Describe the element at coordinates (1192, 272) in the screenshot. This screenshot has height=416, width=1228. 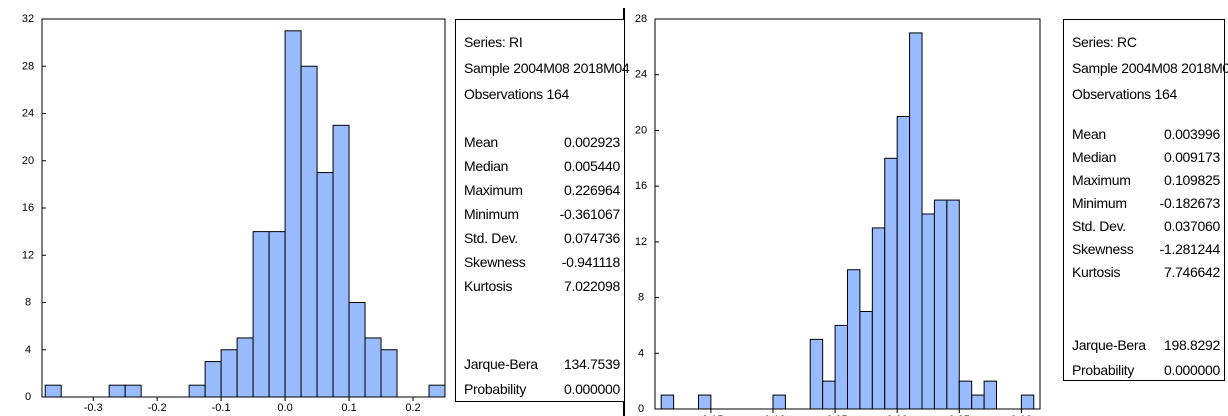
I see `stats-row-value: 7.746642` at that location.